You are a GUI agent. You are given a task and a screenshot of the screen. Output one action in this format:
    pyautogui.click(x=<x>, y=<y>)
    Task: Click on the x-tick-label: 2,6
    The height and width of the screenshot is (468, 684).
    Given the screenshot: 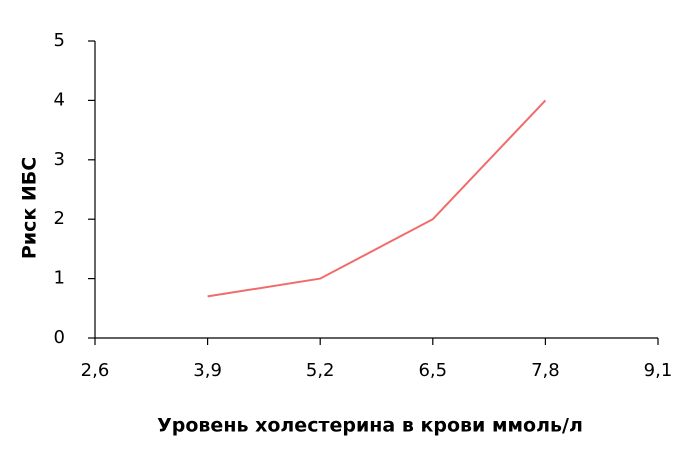 What is the action you would take?
    pyautogui.click(x=95, y=370)
    